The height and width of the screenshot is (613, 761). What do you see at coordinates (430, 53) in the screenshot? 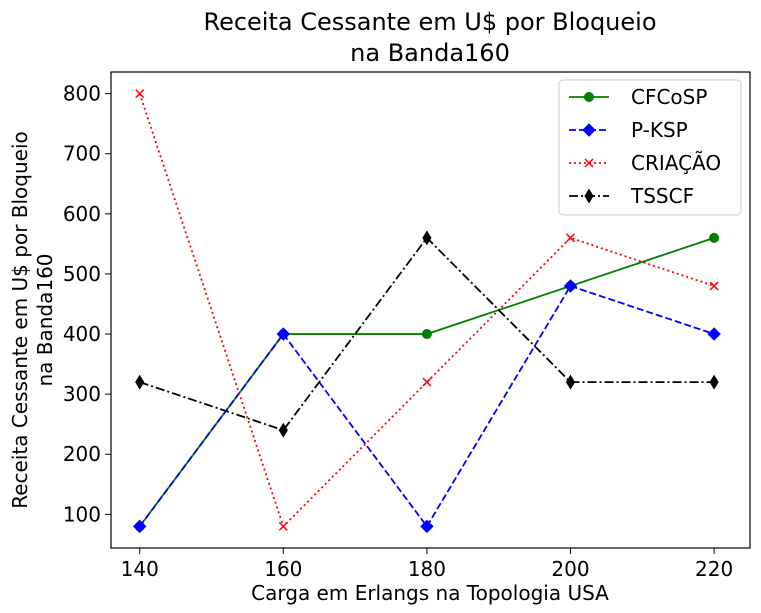
I see `chart-title-line2: na Banda160` at bounding box center [430, 53].